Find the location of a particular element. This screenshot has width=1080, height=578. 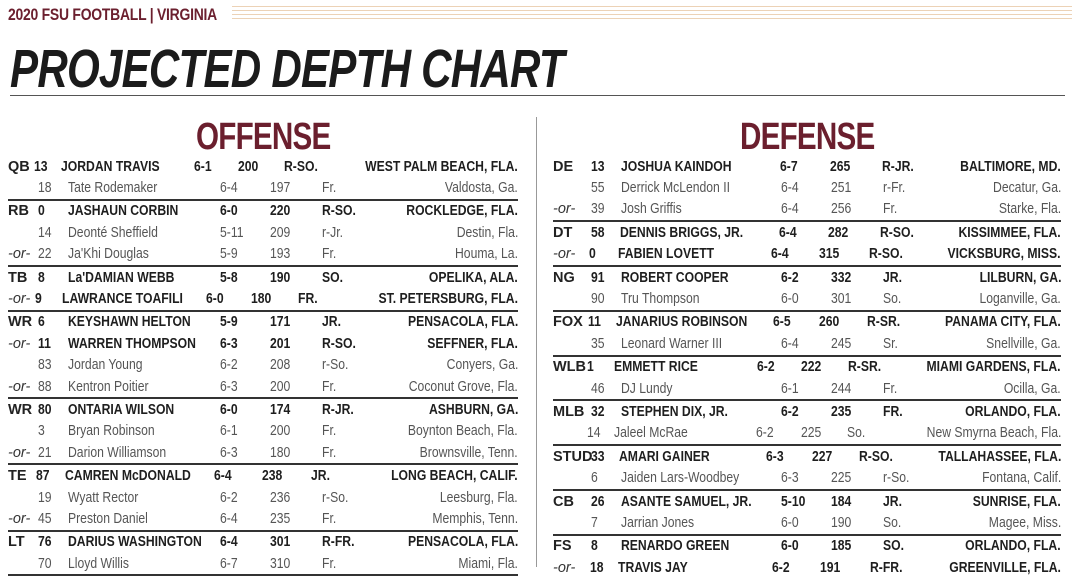

player-class: r-Fr. is located at coordinates (894, 188).